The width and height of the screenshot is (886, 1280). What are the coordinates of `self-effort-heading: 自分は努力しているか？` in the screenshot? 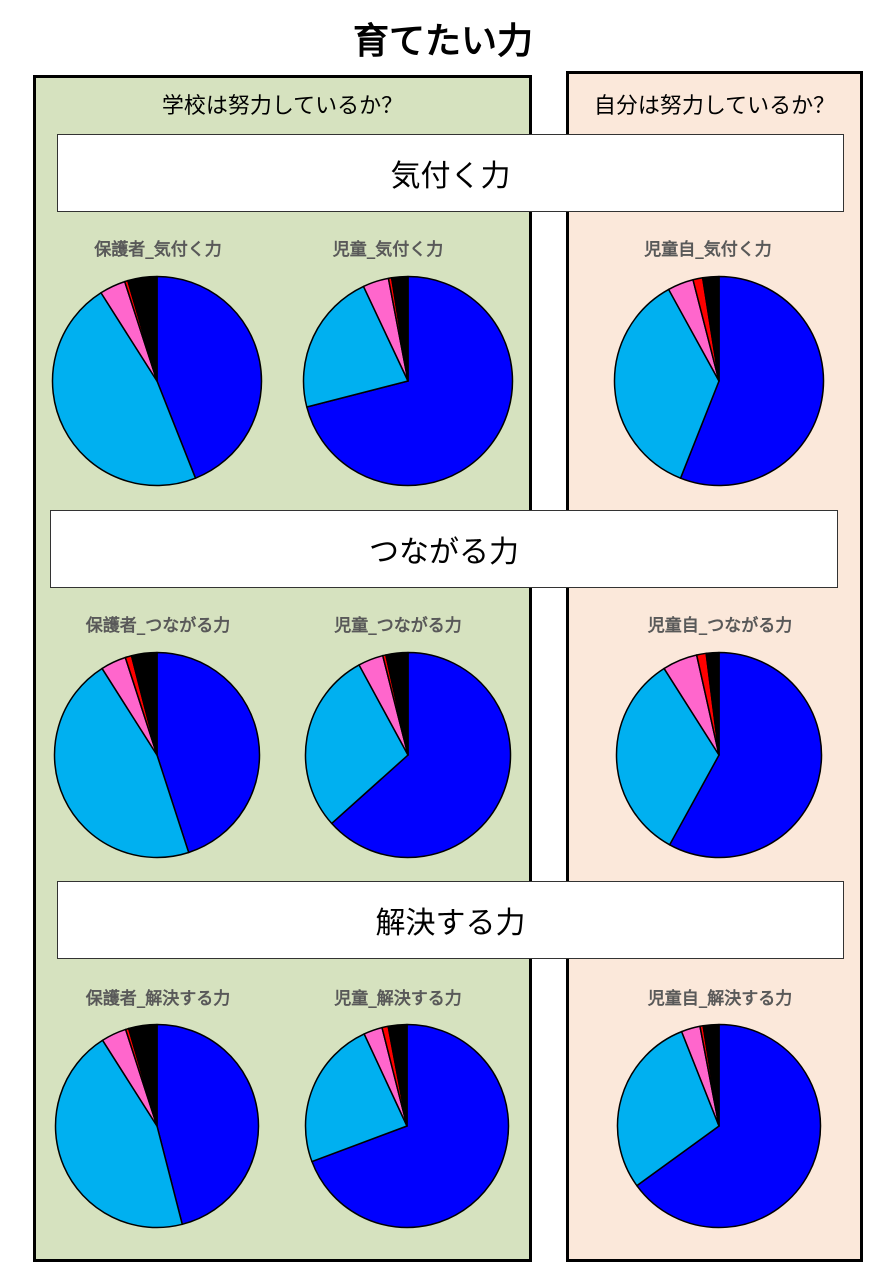 It's located at (714, 106).